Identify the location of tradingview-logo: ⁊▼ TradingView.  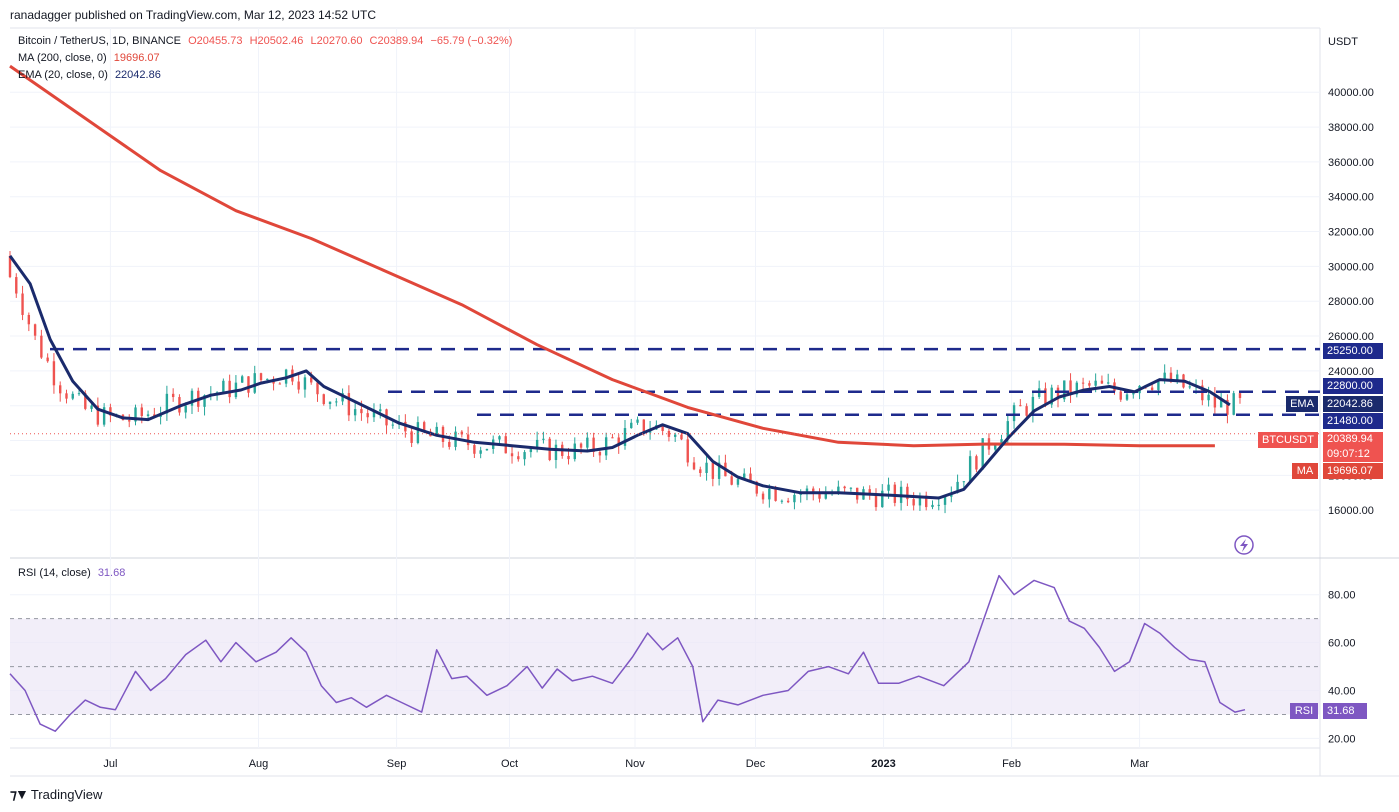
(56, 794).